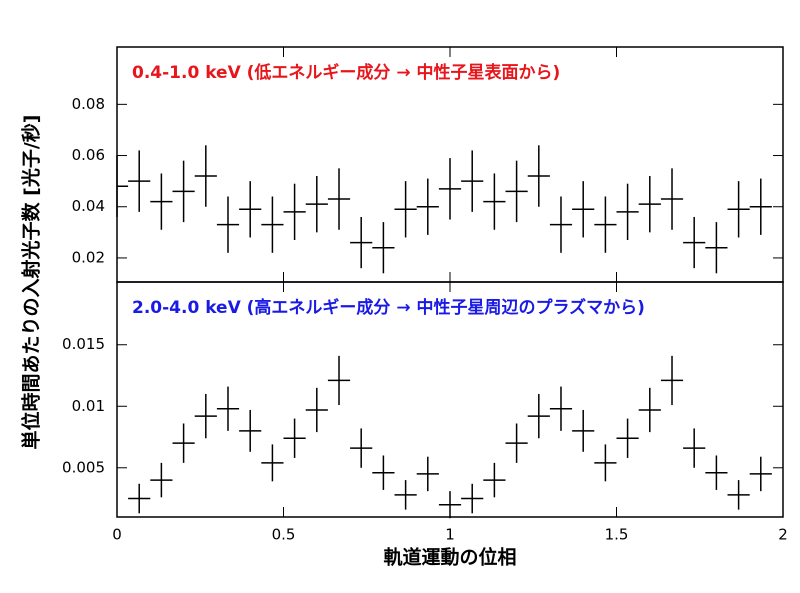 The height and width of the screenshot is (593, 800). Describe the element at coordinates (83, 344) in the screenshot. I see `y-tick-label: 0.015` at that location.